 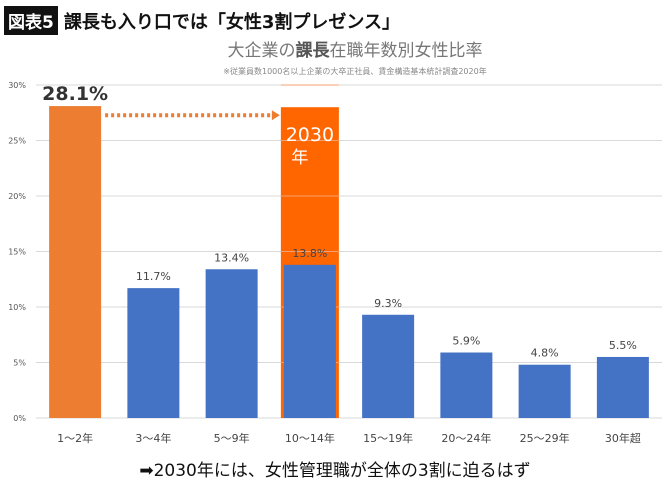 I want to click on x-tick-label: 30年超, so click(x=623, y=438).